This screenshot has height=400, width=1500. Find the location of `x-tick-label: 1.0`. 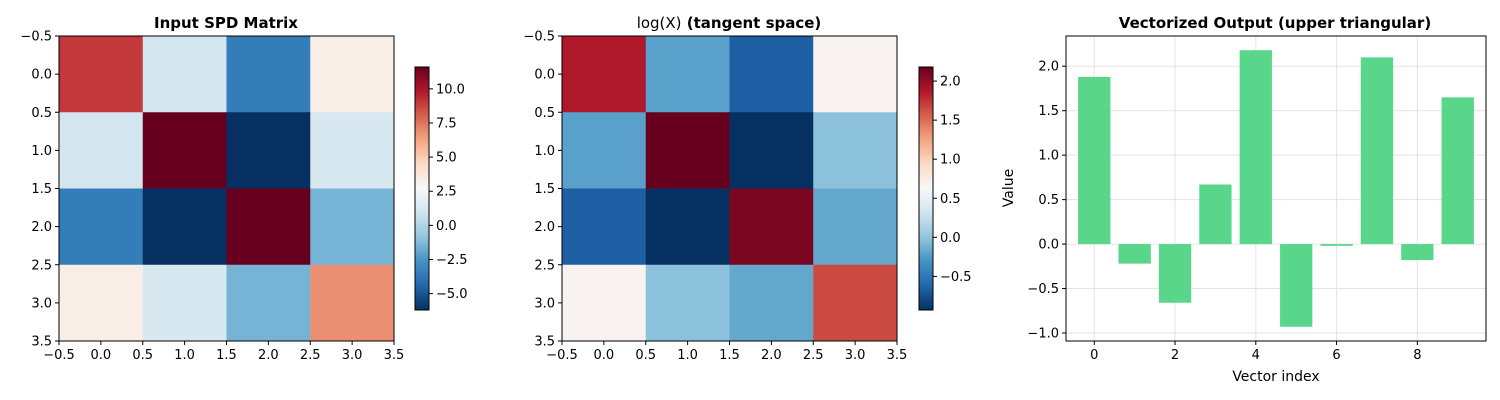

x-tick-label: 1.0 is located at coordinates (184, 355).